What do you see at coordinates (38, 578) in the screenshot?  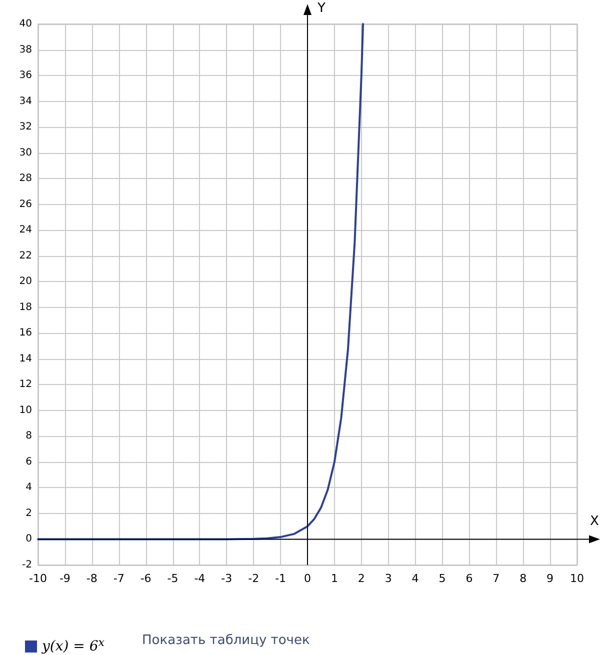 I see `x-tick-label: -10` at bounding box center [38, 578].